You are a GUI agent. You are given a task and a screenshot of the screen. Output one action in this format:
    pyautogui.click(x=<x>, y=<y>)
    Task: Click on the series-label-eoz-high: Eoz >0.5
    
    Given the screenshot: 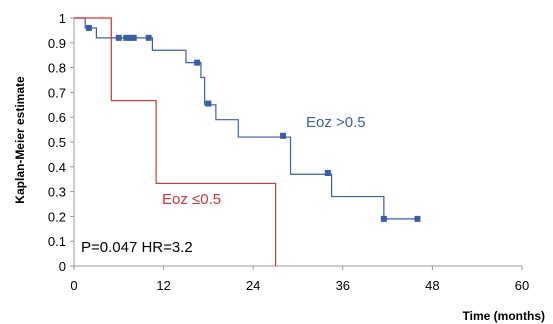 What is the action you would take?
    pyautogui.click(x=336, y=122)
    